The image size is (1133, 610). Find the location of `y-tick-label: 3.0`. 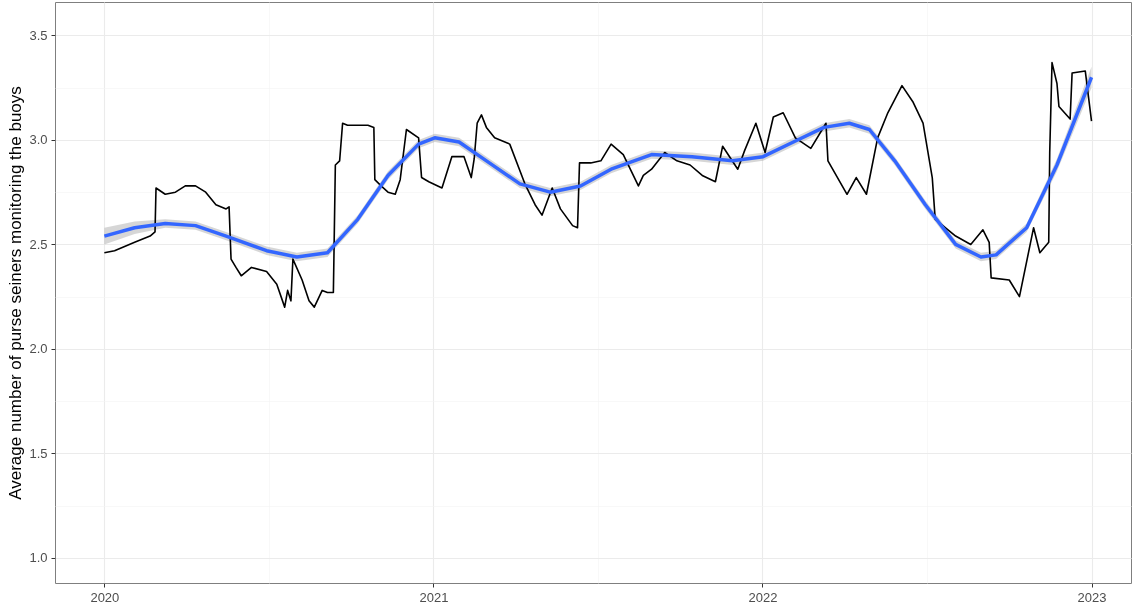

y-tick-label: 3.0 is located at coordinates (38, 140).